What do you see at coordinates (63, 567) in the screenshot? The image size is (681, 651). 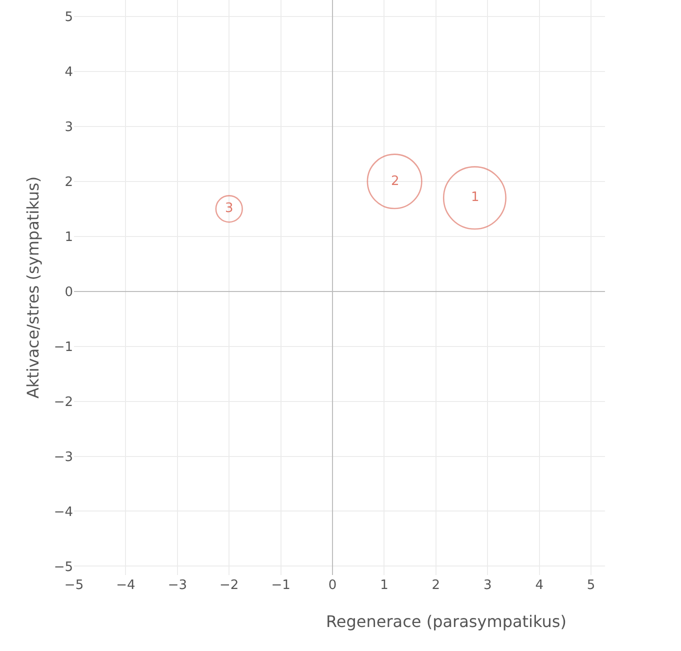 I see `y-tick-label: −5` at bounding box center [63, 567].